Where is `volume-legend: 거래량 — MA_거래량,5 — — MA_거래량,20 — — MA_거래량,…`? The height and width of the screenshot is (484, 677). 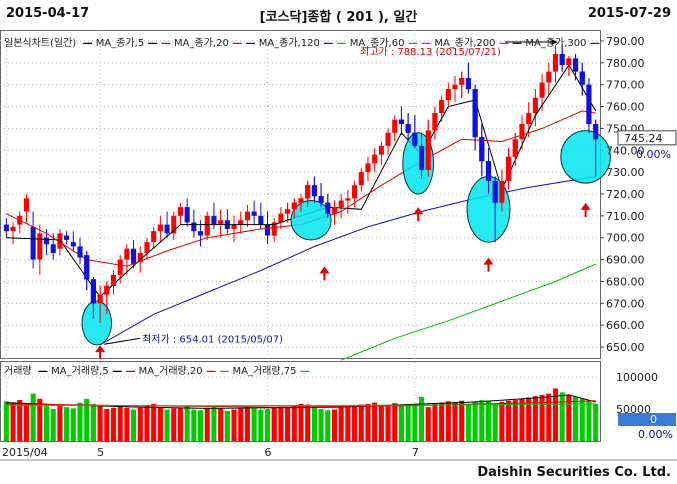
volume-legend: 거래량 — MA_거래량,5 — — MA_거래량,20 — — MA_거래량,… is located at coordinates (157, 369).